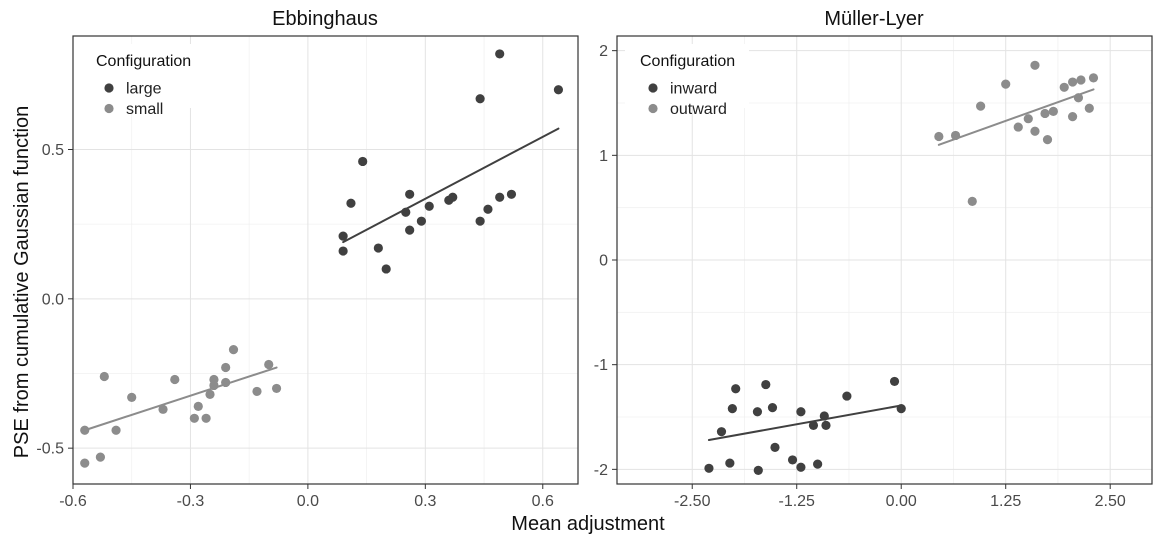 The height and width of the screenshot is (535, 1156). What do you see at coordinates (109, 108) in the screenshot?
I see `legend-key-small` at bounding box center [109, 108].